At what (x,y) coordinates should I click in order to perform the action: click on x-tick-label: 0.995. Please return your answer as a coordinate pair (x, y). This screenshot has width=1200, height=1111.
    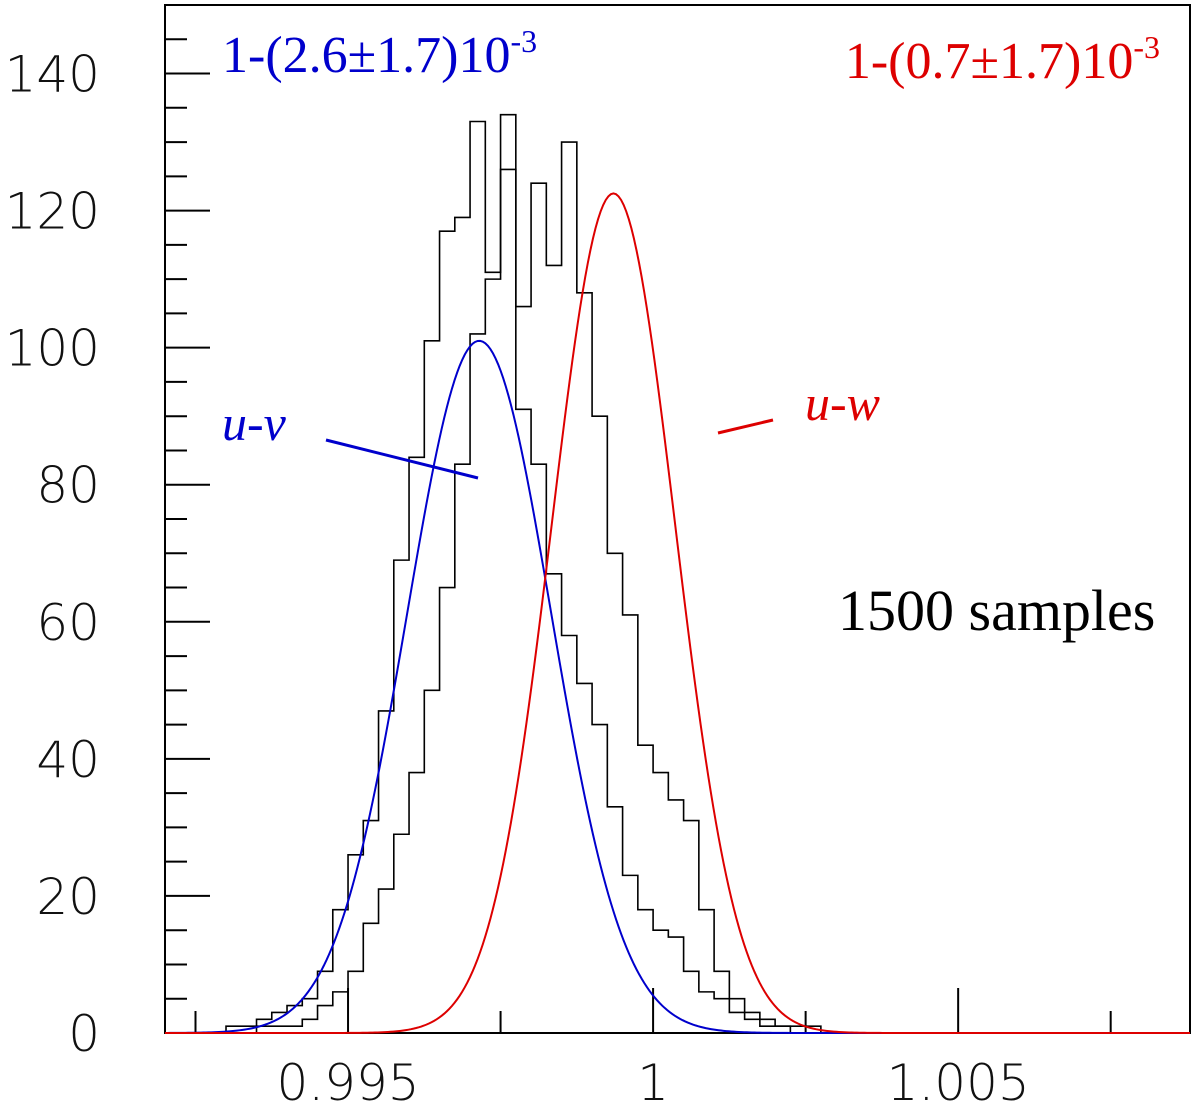
    Looking at the image, I should click on (347, 1082).